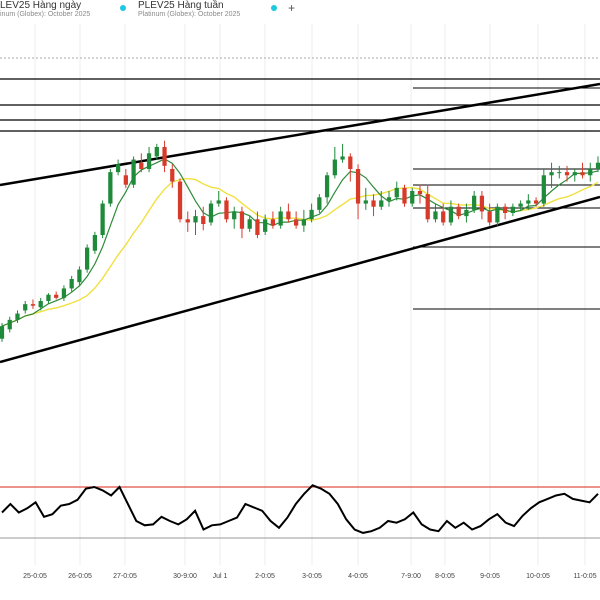 The width and height of the screenshot is (600, 600). Describe the element at coordinates (358, 576) in the screenshot. I see `x-tick-label: 4-0:05` at that location.